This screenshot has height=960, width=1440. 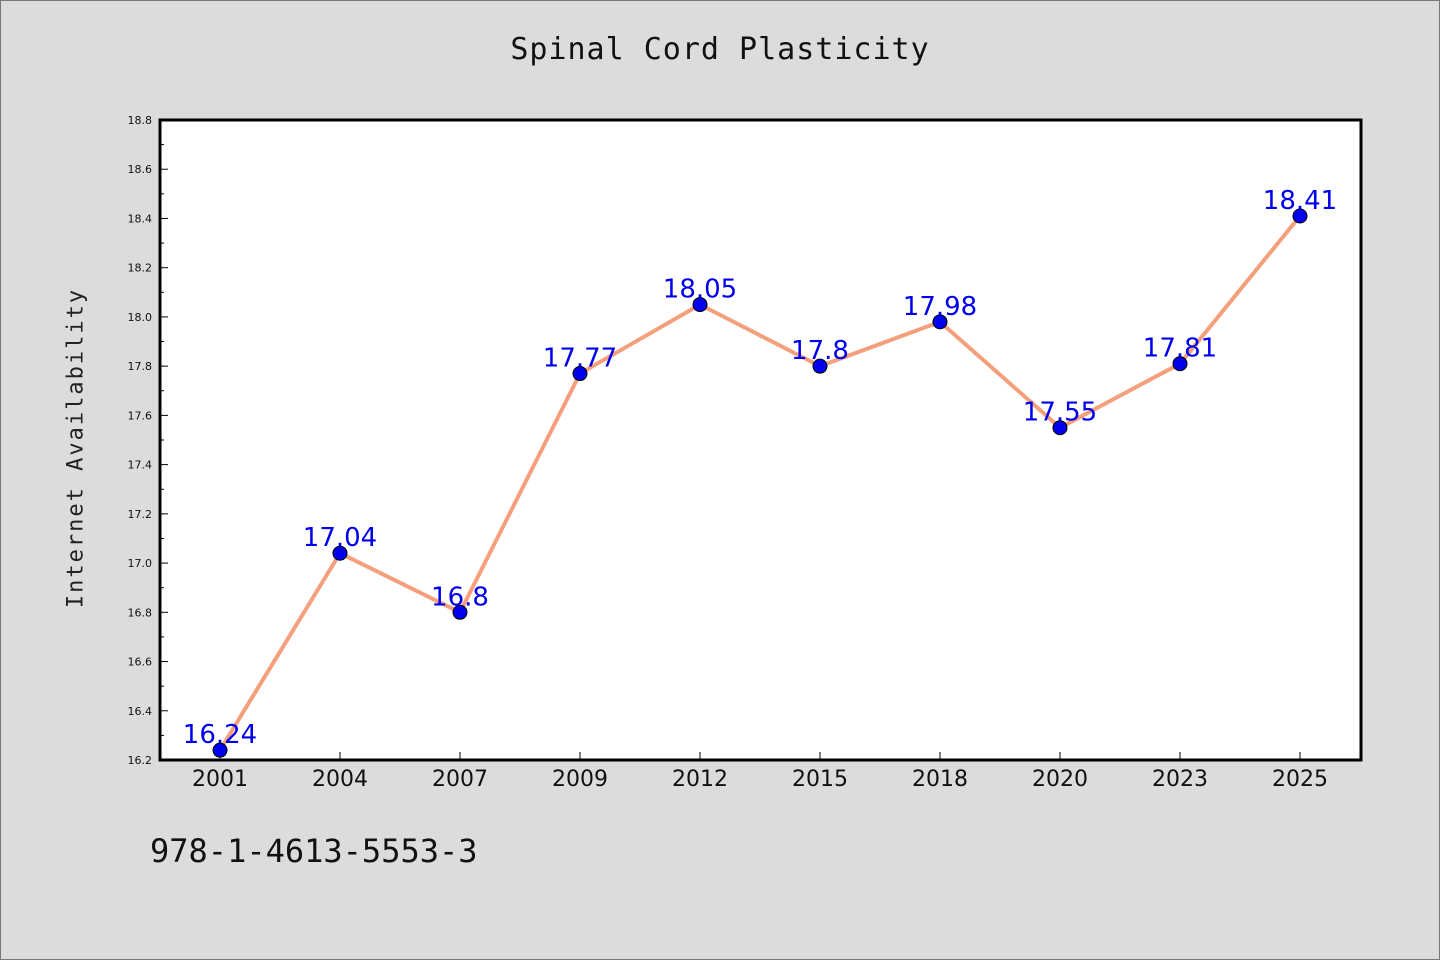 I want to click on isbn-text: 978-1-4613-5553-3, so click(x=314, y=851).